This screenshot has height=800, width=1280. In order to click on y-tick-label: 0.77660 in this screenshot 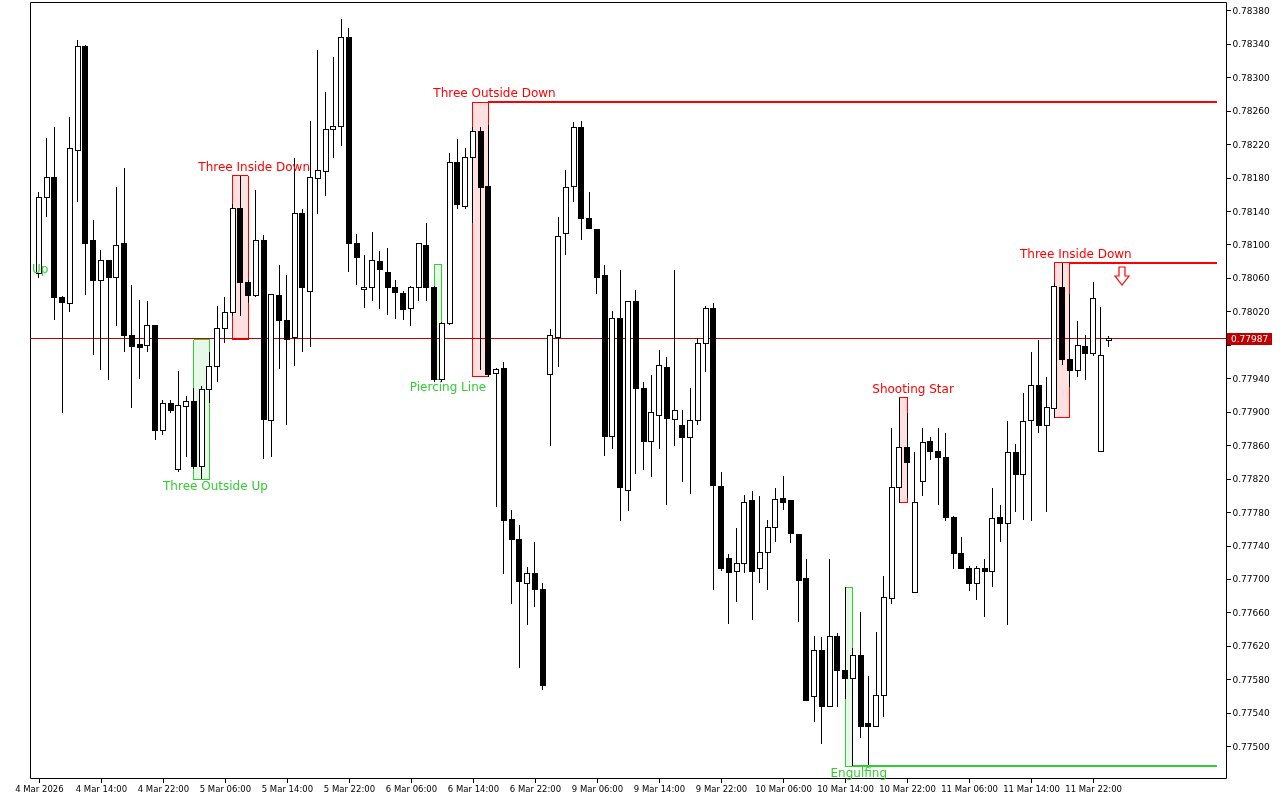, I will do `click(1251, 612)`.